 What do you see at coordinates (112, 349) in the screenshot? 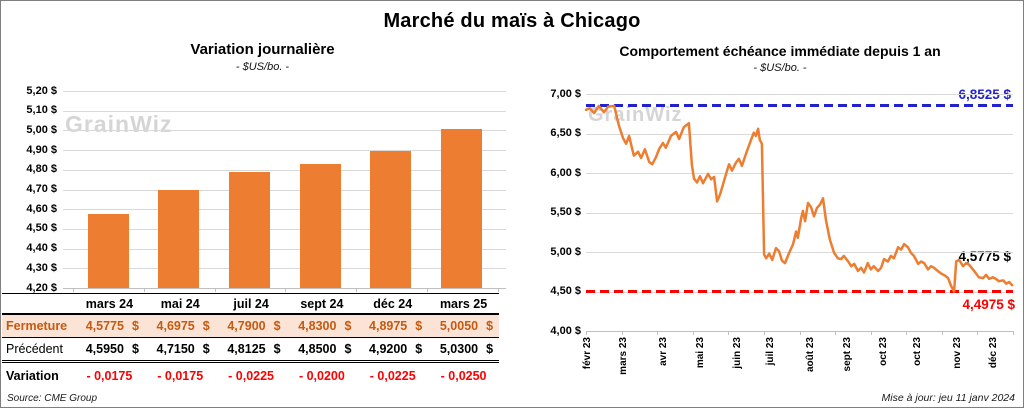
I see `table-cell: 4,5950 $` at bounding box center [112, 349].